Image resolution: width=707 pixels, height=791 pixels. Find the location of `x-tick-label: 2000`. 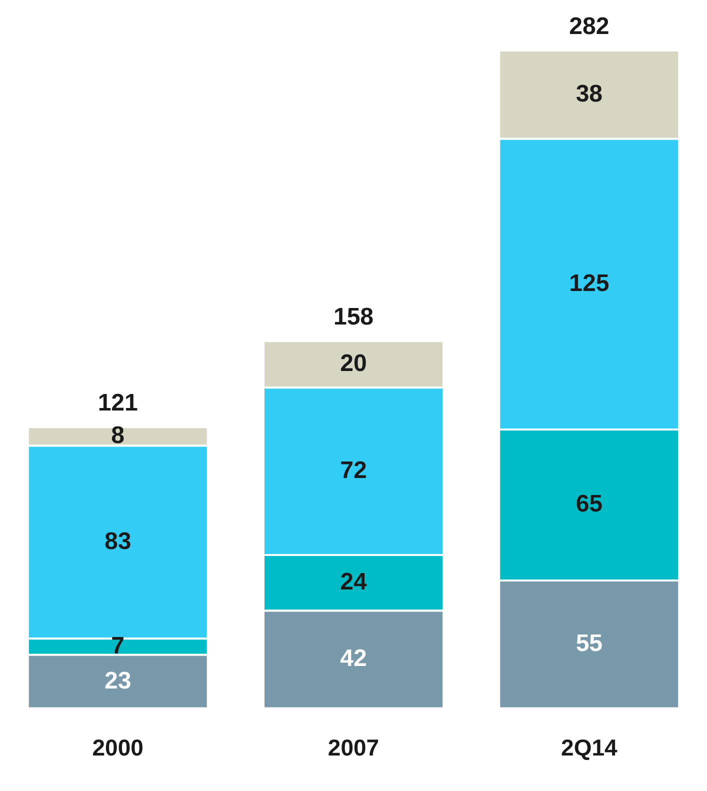

x-tick-label: 2000 is located at coordinates (118, 747).